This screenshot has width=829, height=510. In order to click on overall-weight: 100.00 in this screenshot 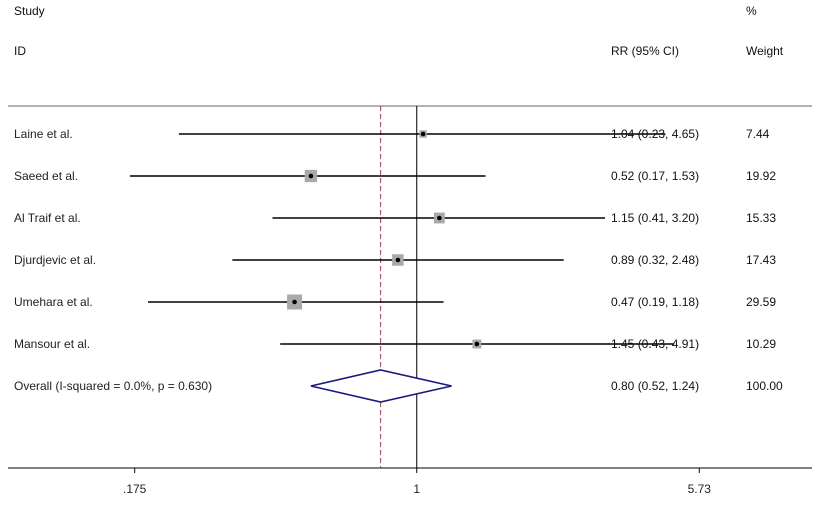, I will do `click(764, 386)`.